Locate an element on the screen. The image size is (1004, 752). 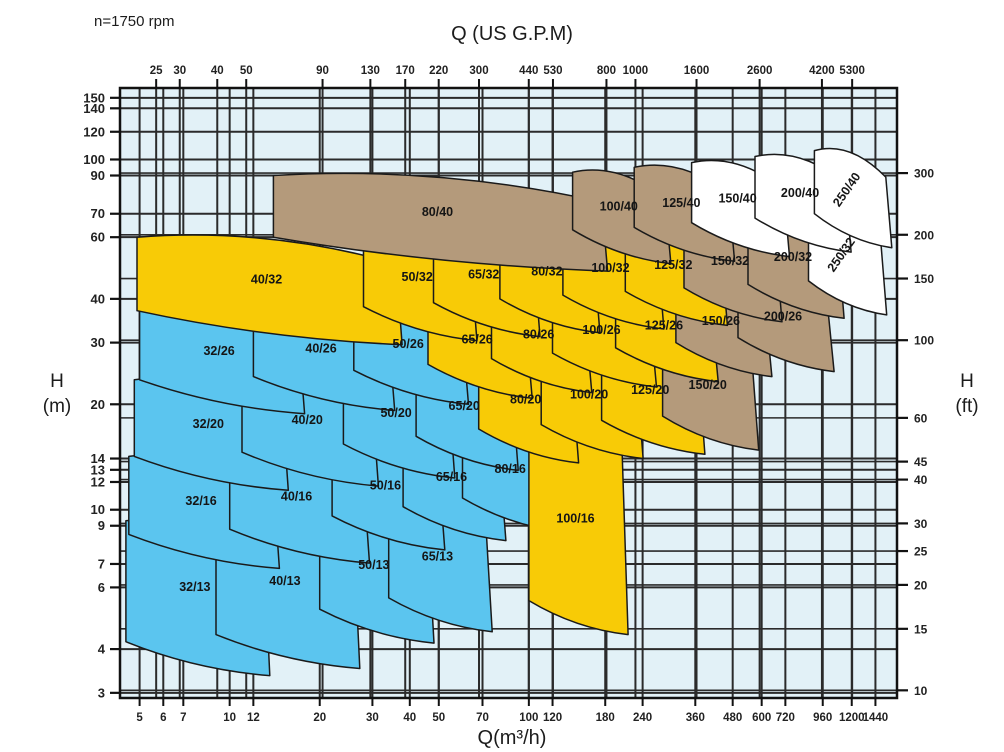
x-tick-label-bottom: 100 is located at coordinates (528, 718).